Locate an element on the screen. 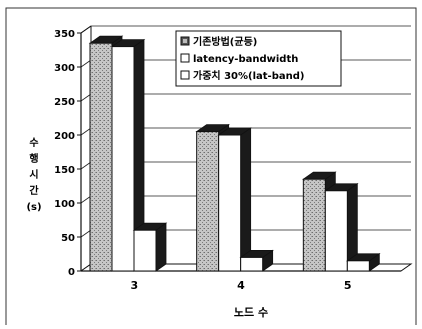  y-axis-label: 수 행 시 간 (s) is located at coordinates (33, 175).